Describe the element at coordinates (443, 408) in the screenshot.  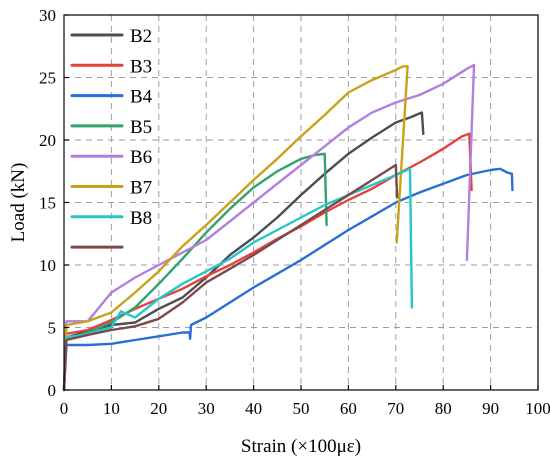
I see `x-tick-label: 80` at that location.